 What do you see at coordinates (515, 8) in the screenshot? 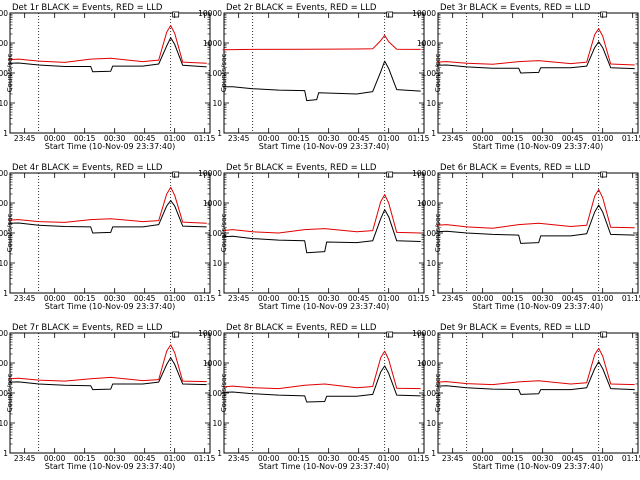
I see `chart-title: Det 3r BLACK = Events, RED = LLD` at bounding box center [515, 8].